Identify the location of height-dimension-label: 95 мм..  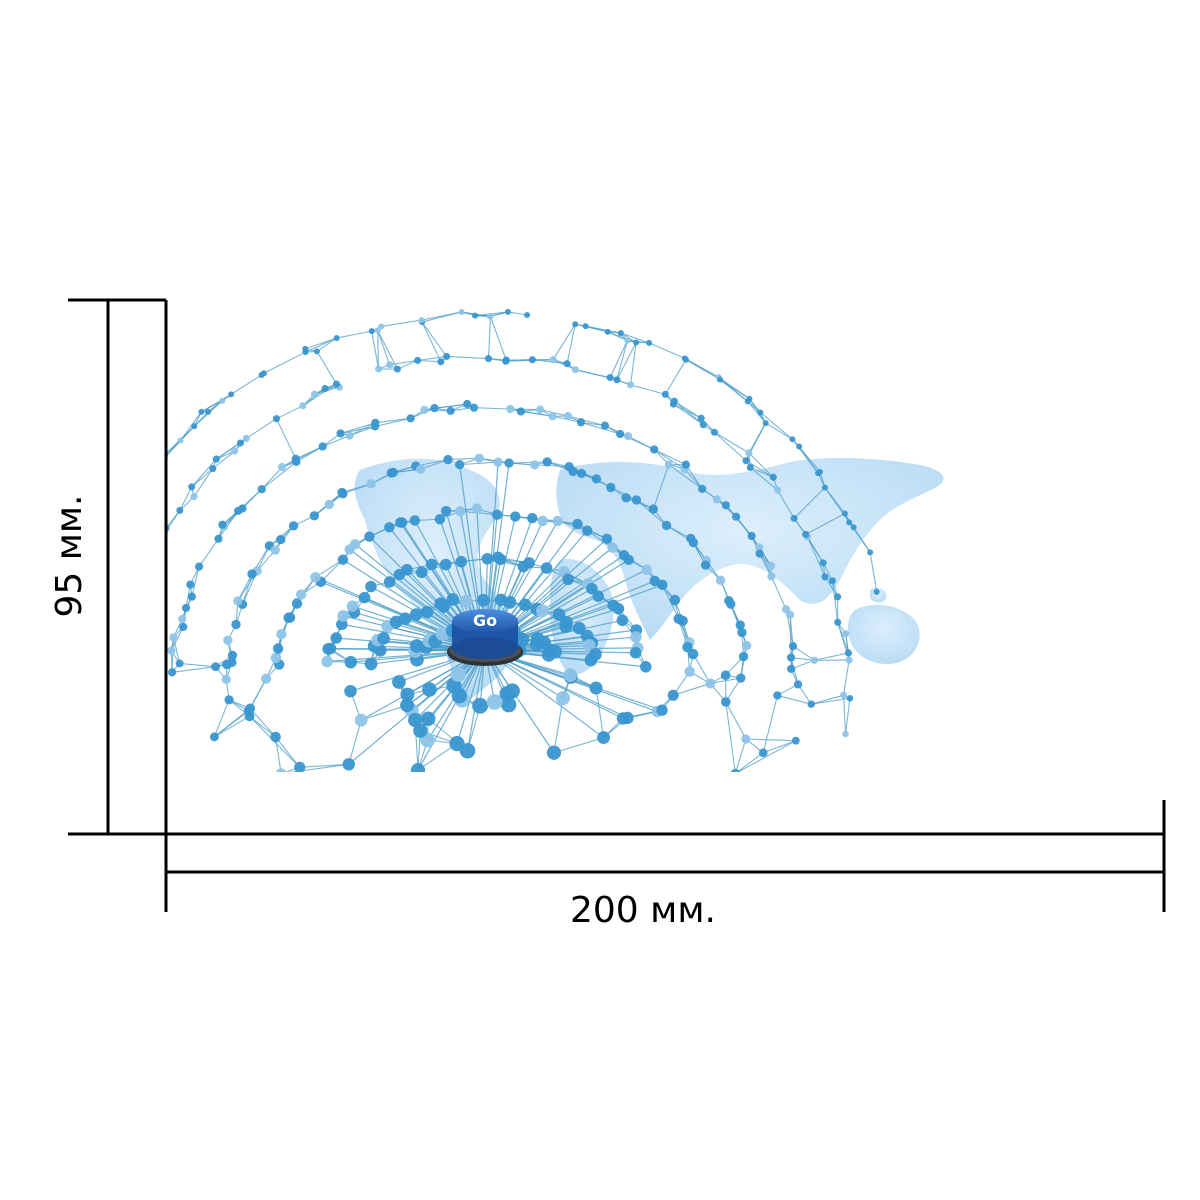
(69, 556).